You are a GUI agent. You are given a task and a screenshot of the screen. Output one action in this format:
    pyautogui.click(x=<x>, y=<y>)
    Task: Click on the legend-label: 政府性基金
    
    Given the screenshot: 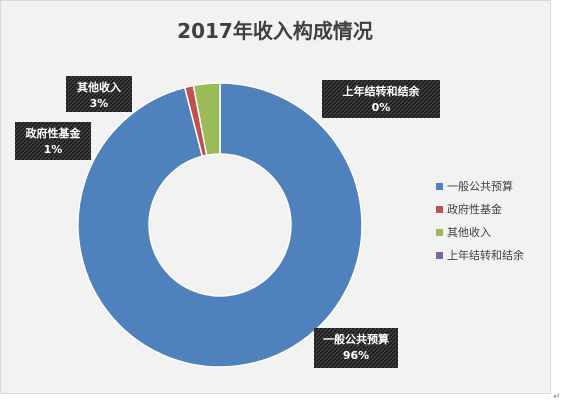 What is the action you would take?
    pyautogui.click(x=474, y=209)
    